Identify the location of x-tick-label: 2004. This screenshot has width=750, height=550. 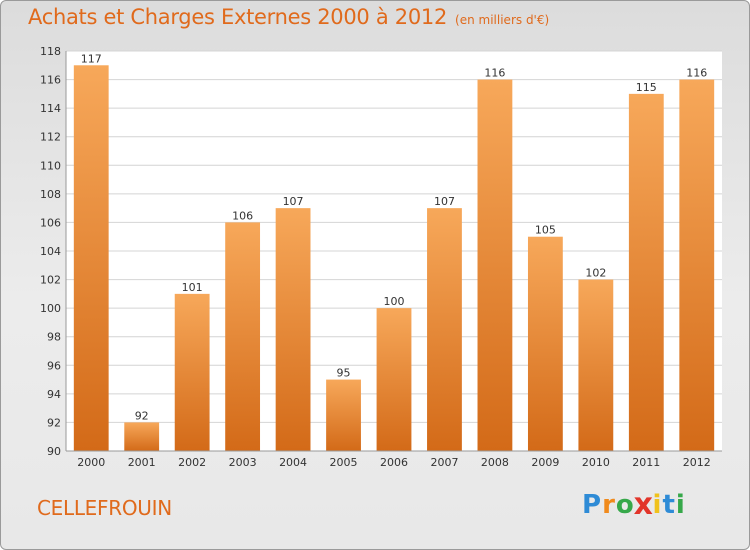
(293, 462).